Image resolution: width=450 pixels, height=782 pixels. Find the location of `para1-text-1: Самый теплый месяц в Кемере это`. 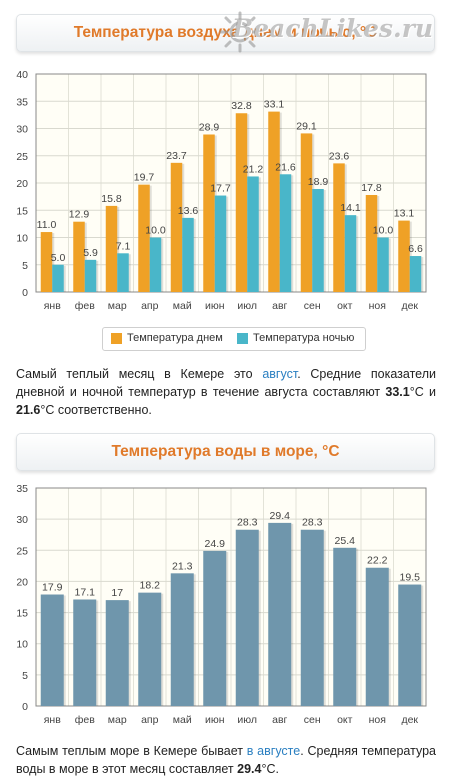

para1-text-1: Самый теплый месяц в Кемере это is located at coordinates (139, 374).